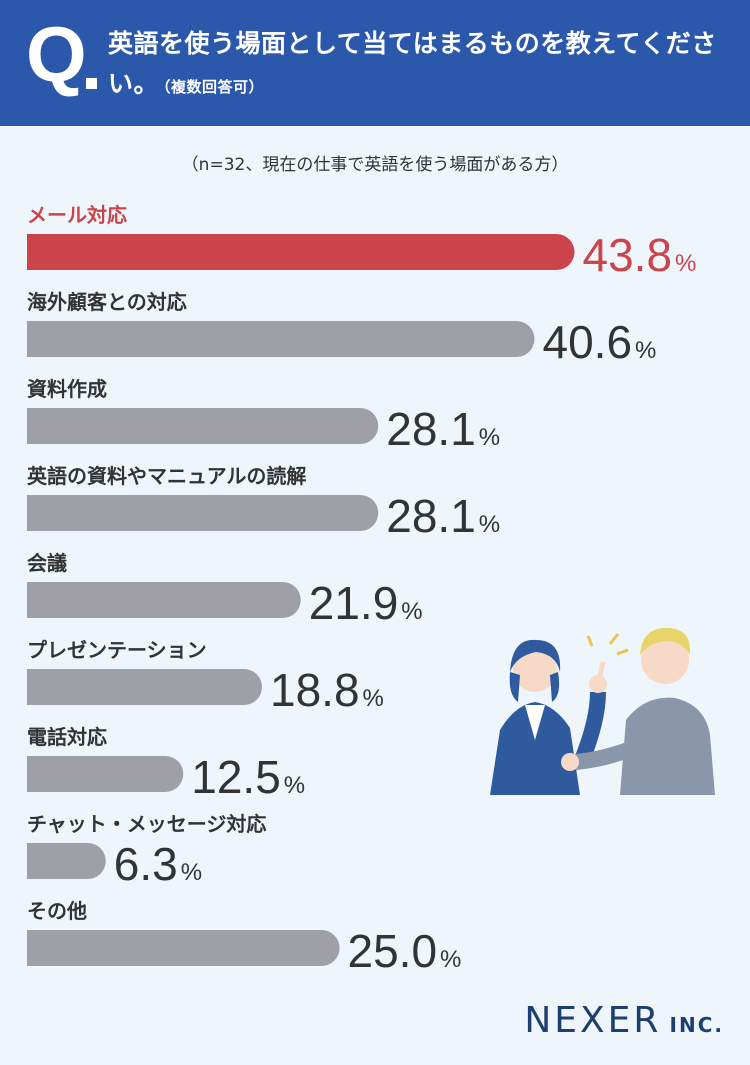 This screenshot has width=750, height=1065. What do you see at coordinates (602, 711) in the screenshot?
I see `business-people-illustration` at bounding box center [602, 711].